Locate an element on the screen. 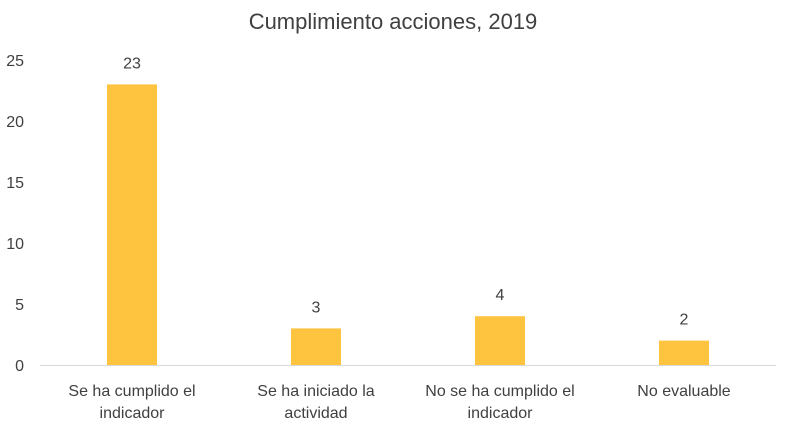  y-tick-label: 5 is located at coordinates (19, 305).